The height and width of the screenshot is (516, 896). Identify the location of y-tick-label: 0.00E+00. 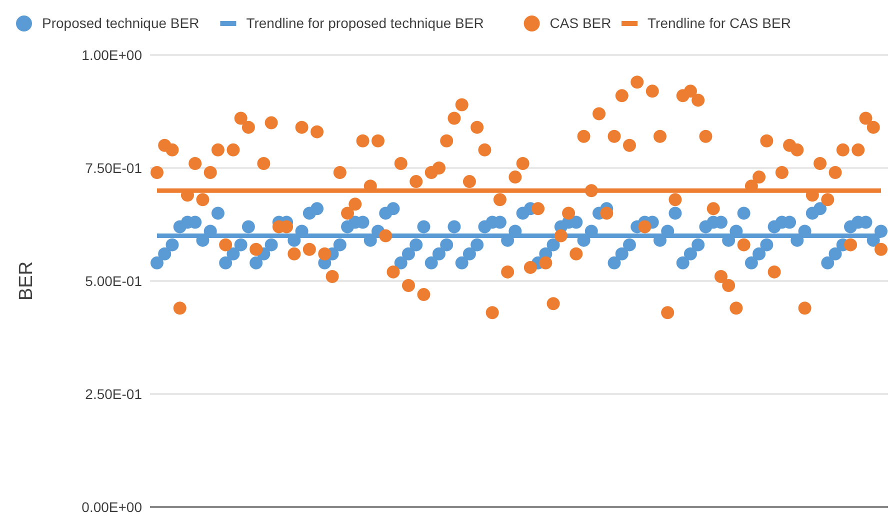
(112, 507).